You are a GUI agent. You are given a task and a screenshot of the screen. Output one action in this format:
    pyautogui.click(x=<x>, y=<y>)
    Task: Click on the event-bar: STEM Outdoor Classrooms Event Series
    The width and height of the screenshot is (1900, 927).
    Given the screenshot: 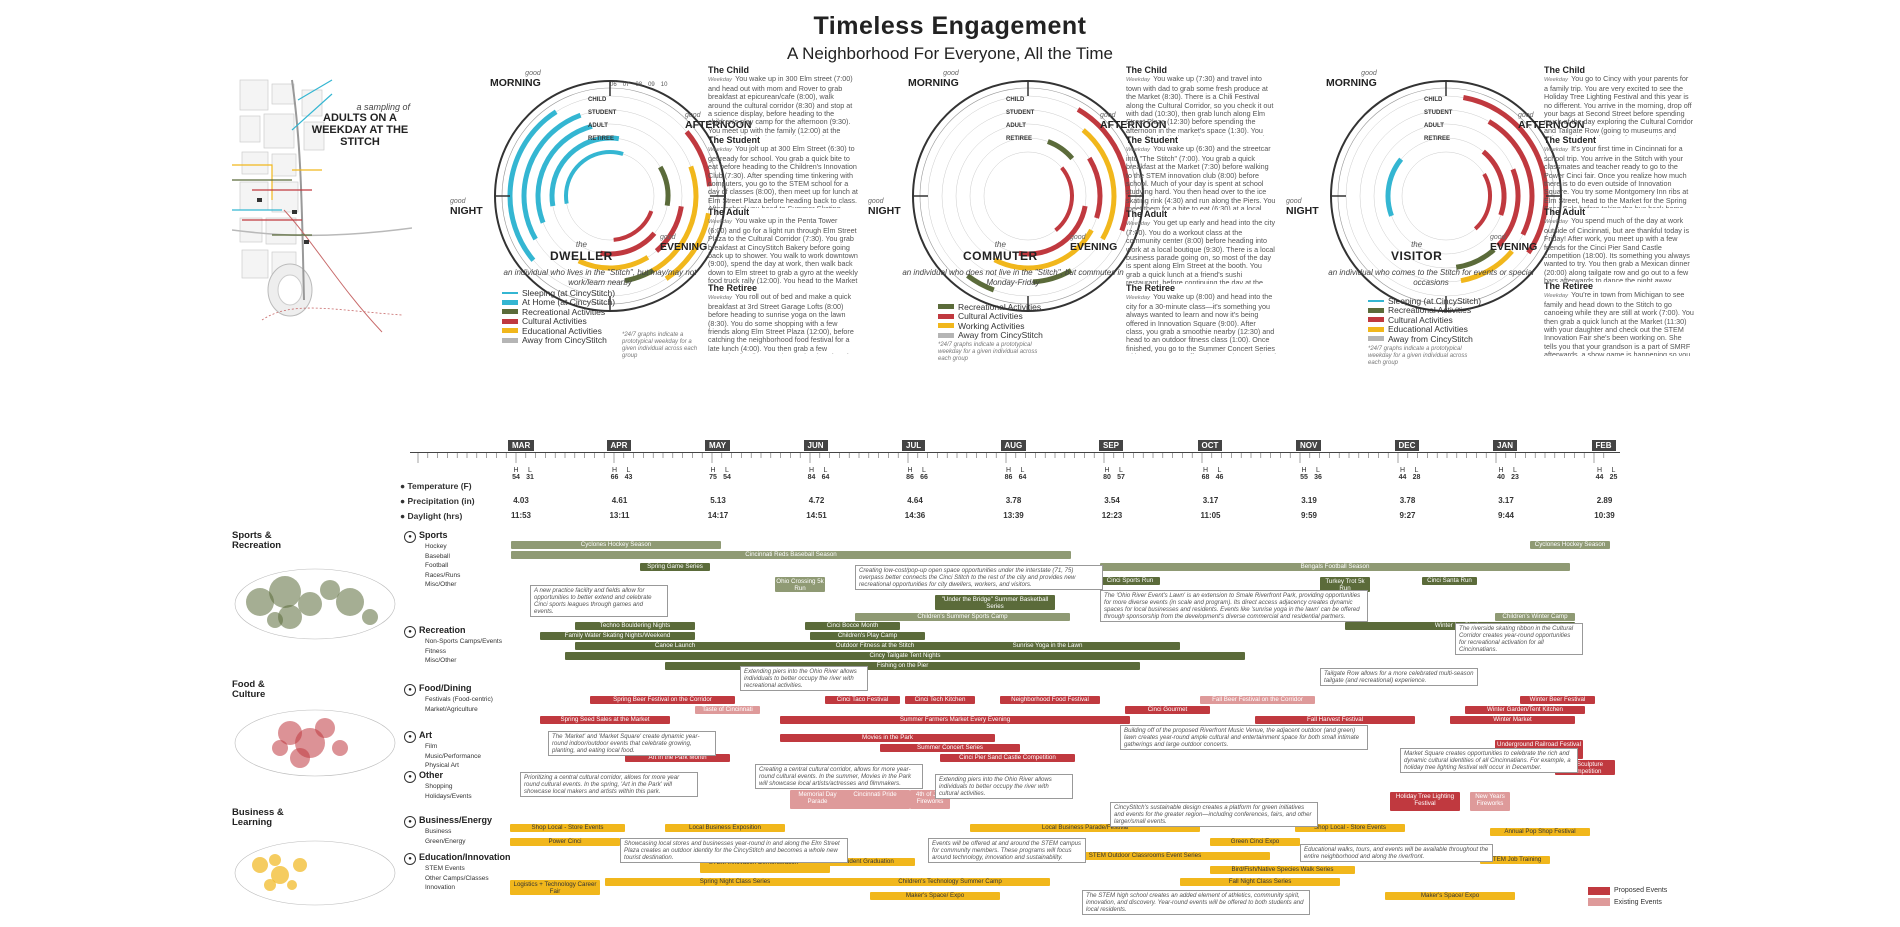 What is the action you would take?
    pyautogui.click(x=1145, y=856)
    